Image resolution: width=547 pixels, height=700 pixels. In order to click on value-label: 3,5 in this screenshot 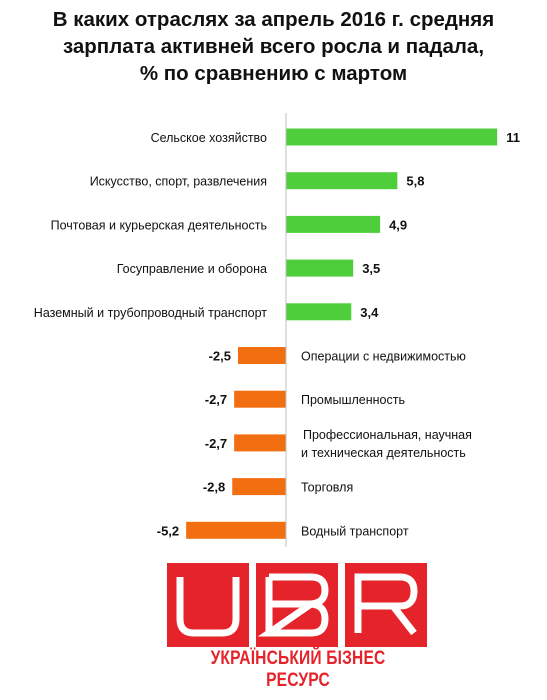, I will do `click(371, 268)`.